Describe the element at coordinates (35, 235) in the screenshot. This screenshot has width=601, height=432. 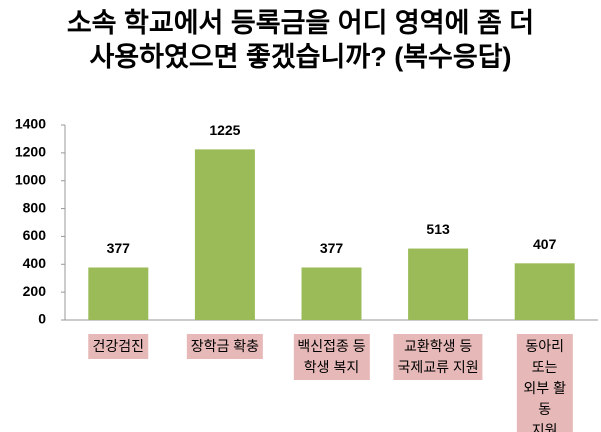
I see `y-tick-label: 600` at that location.